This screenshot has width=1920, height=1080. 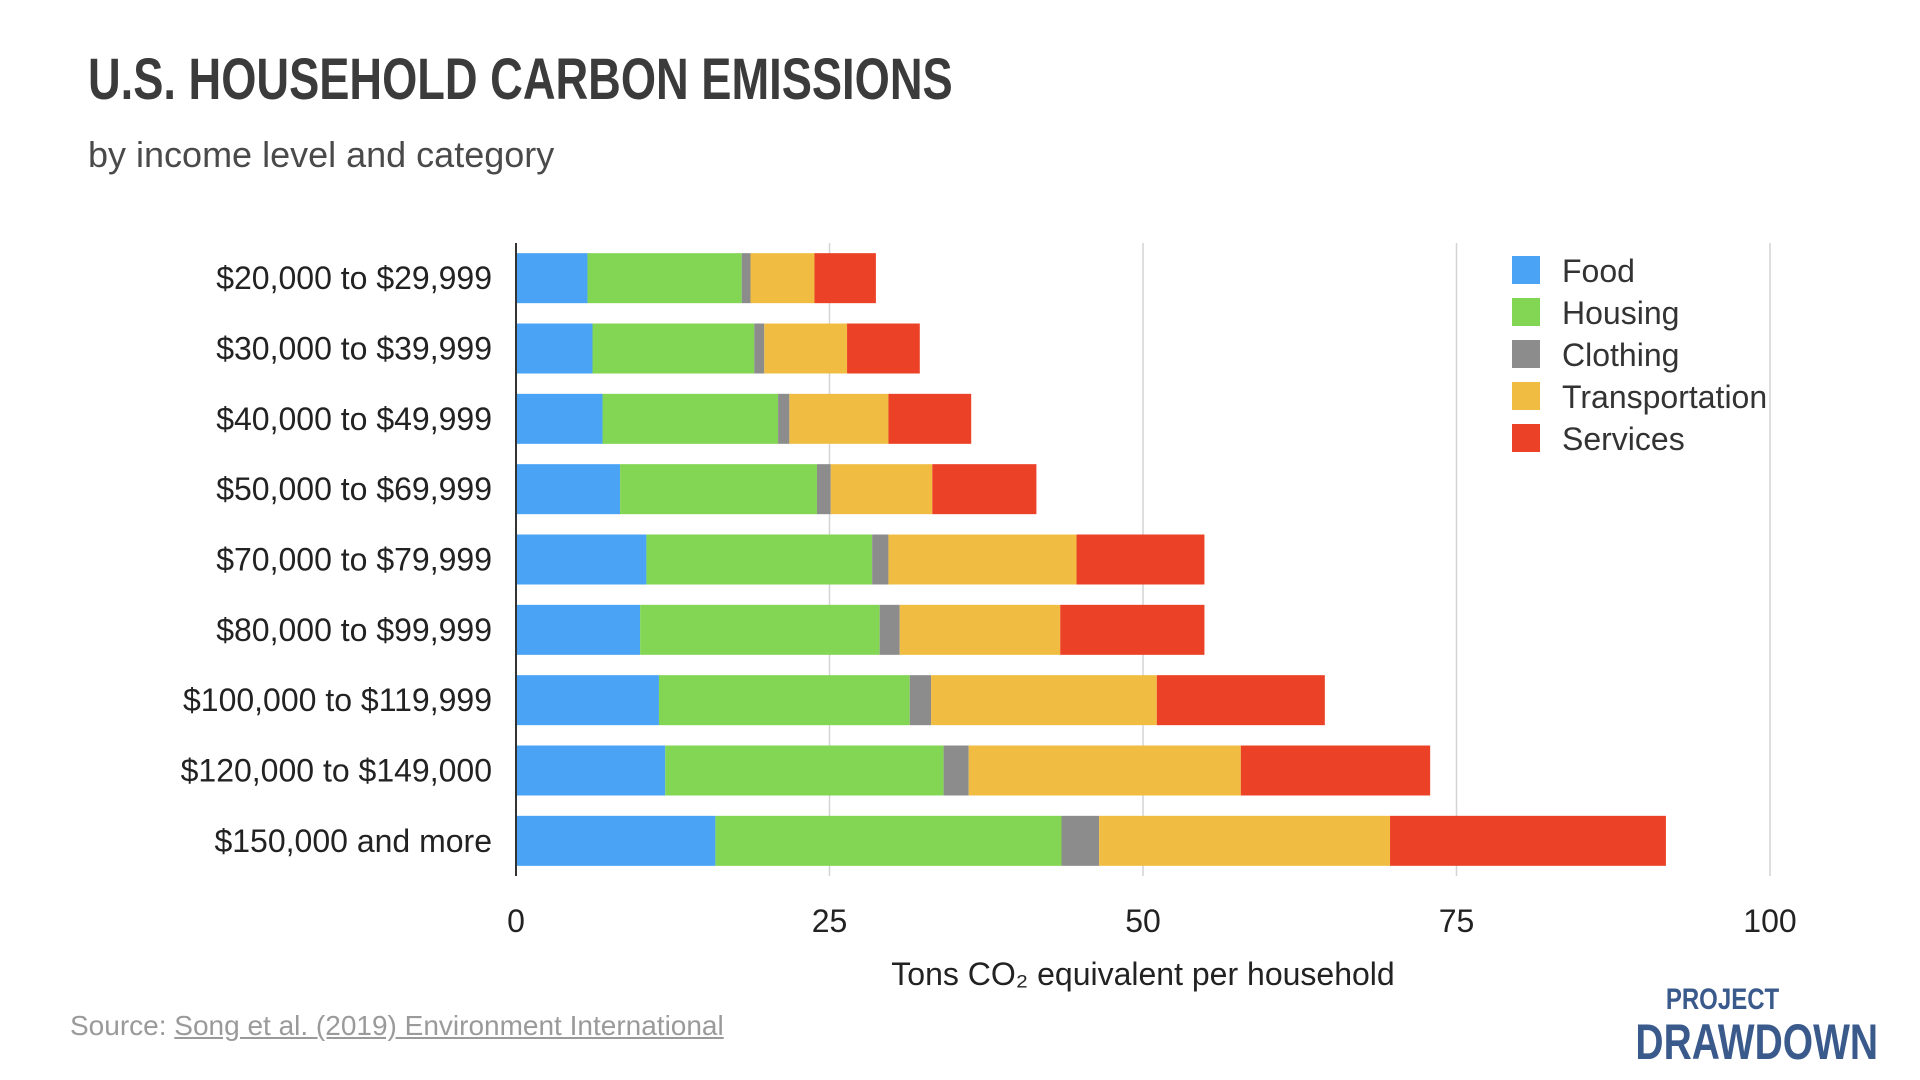 What do you see at coordinates (336, 771) in the screenshot?
I see `y-tick-label: $120,000 to $149,000` at bounding box center [336, 771].